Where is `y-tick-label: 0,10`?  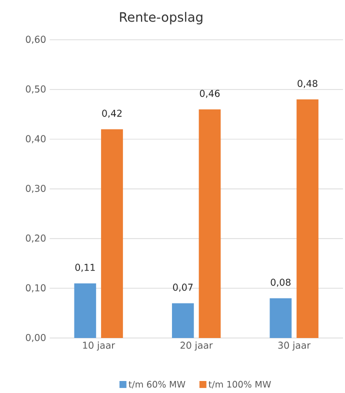 y-tick-label: 0,10 is located at coordinates (36, 288).